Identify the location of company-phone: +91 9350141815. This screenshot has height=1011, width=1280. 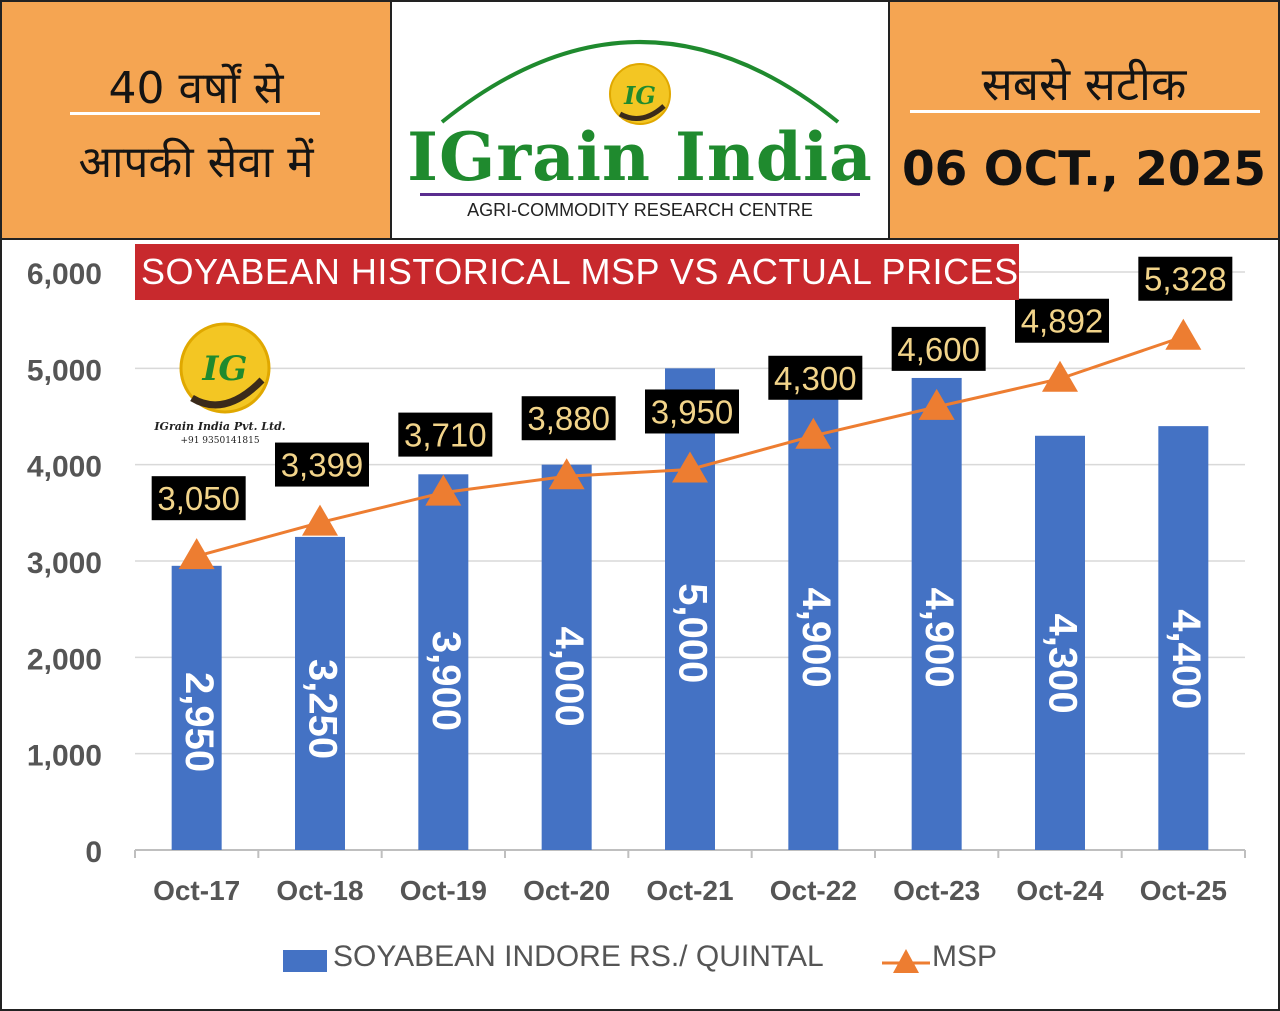
(220, 441).